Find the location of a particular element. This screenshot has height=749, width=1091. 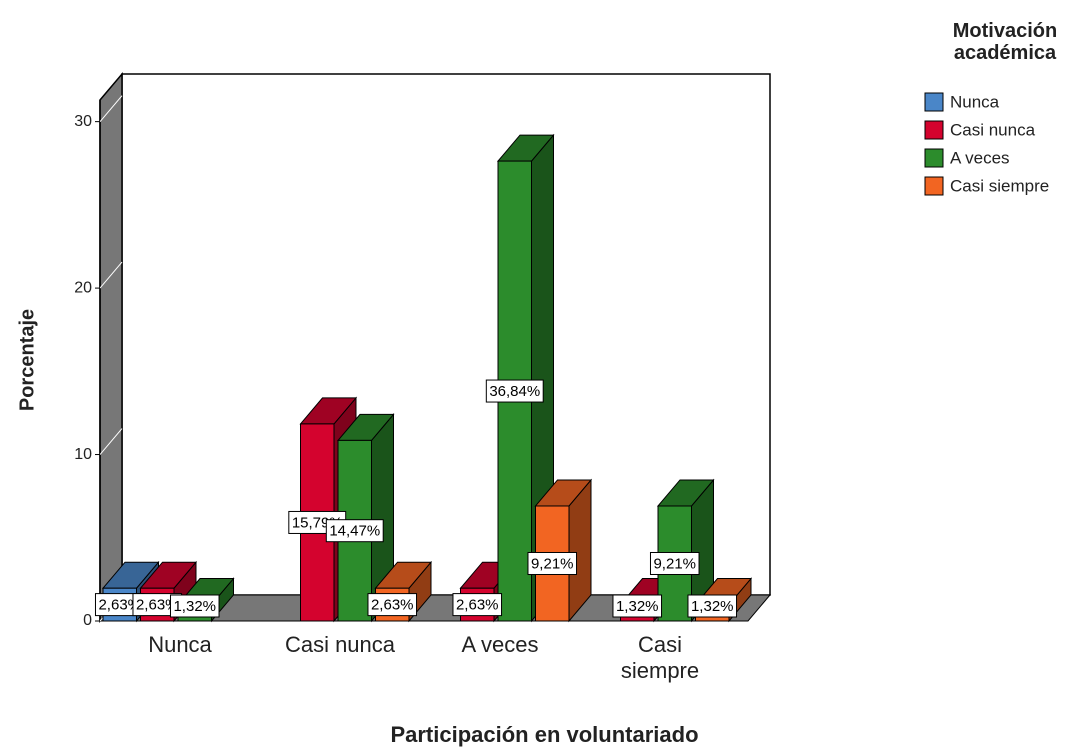

x-axis-title: Participación en voluntariado is located at coordinates (544, 734).